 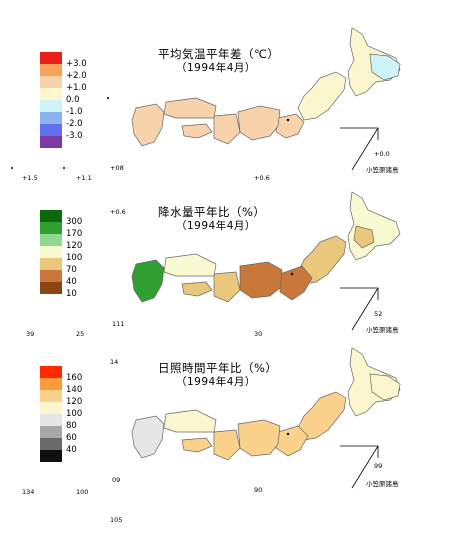 What do you see at coordinates (74, 234) in the screenshot?
I see `legend-label: 170` at bounding box center [74, 234].